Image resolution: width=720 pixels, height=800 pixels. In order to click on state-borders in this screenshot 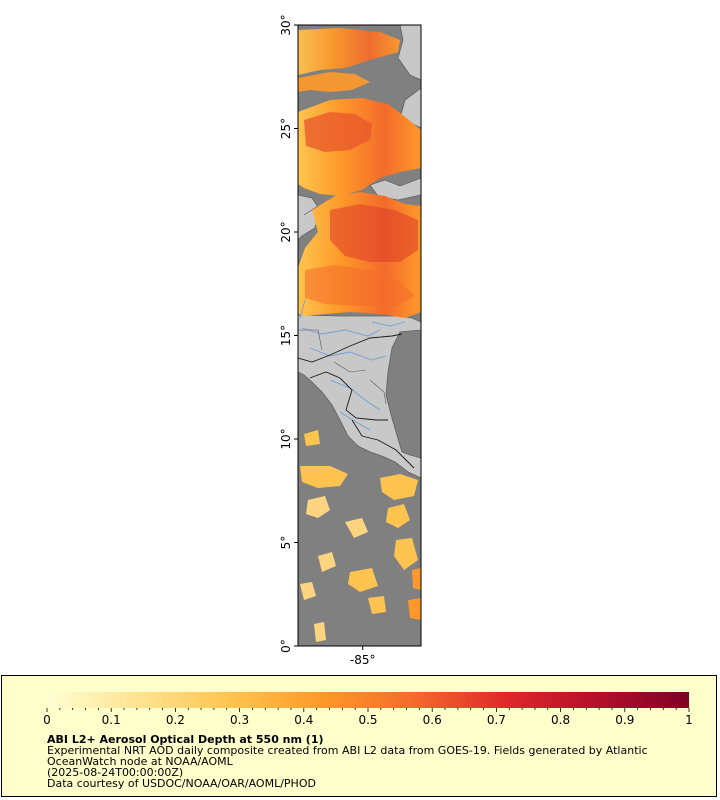, I will do `click(342, 305)`.